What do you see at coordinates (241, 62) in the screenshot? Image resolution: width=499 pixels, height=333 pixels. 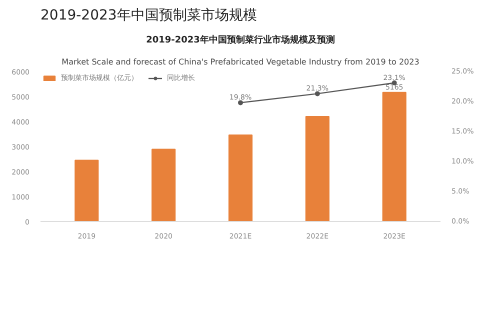 I see `text: Market Scale and forecast of China's Prefabricated Vegetable Industry from 2019 to 2023` at bounding box center [241, 62].